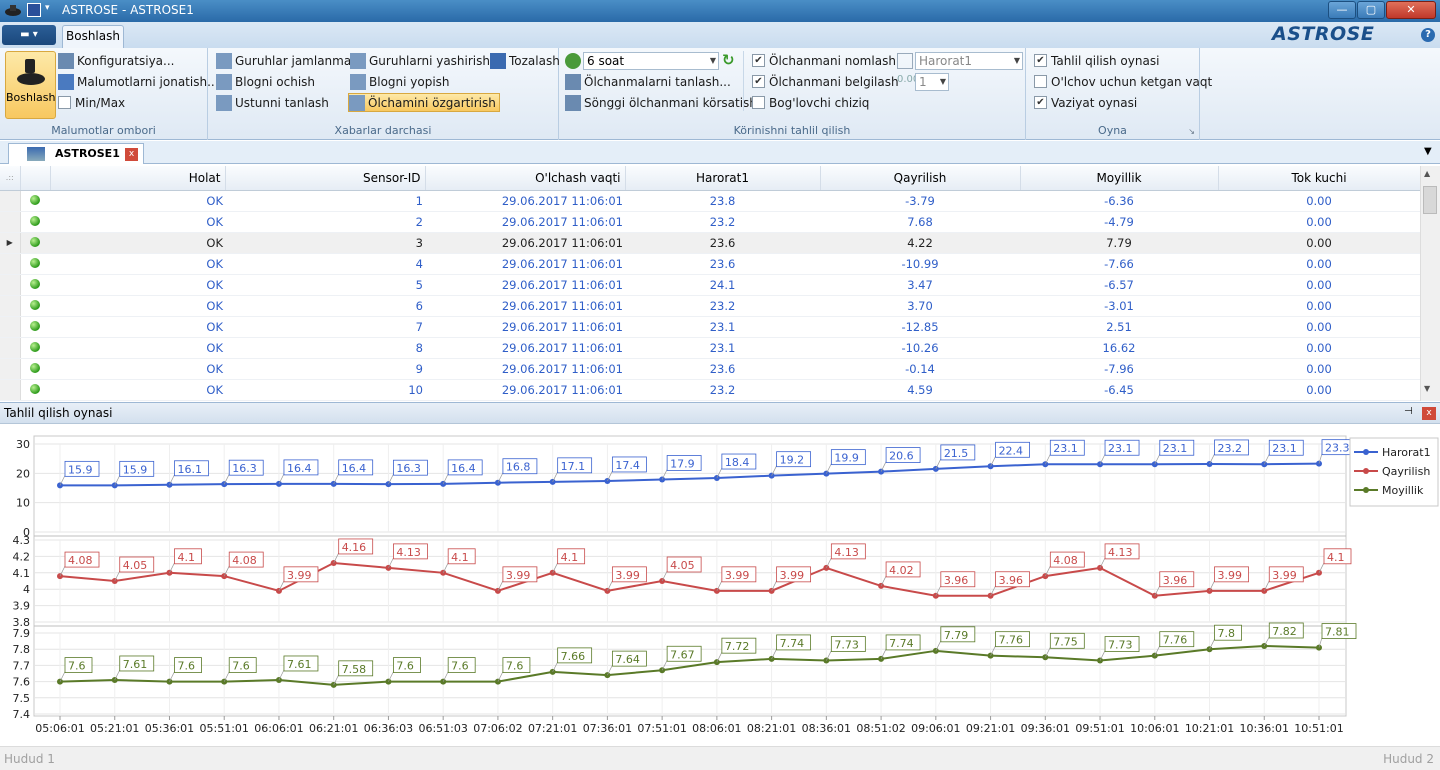 This screenshot has width=1440, height=770. Describe the element at coordinates (810, 102) in the screenshot. I see `connecting-line-checkbox: Bog'lovchi chiziq` at that location.